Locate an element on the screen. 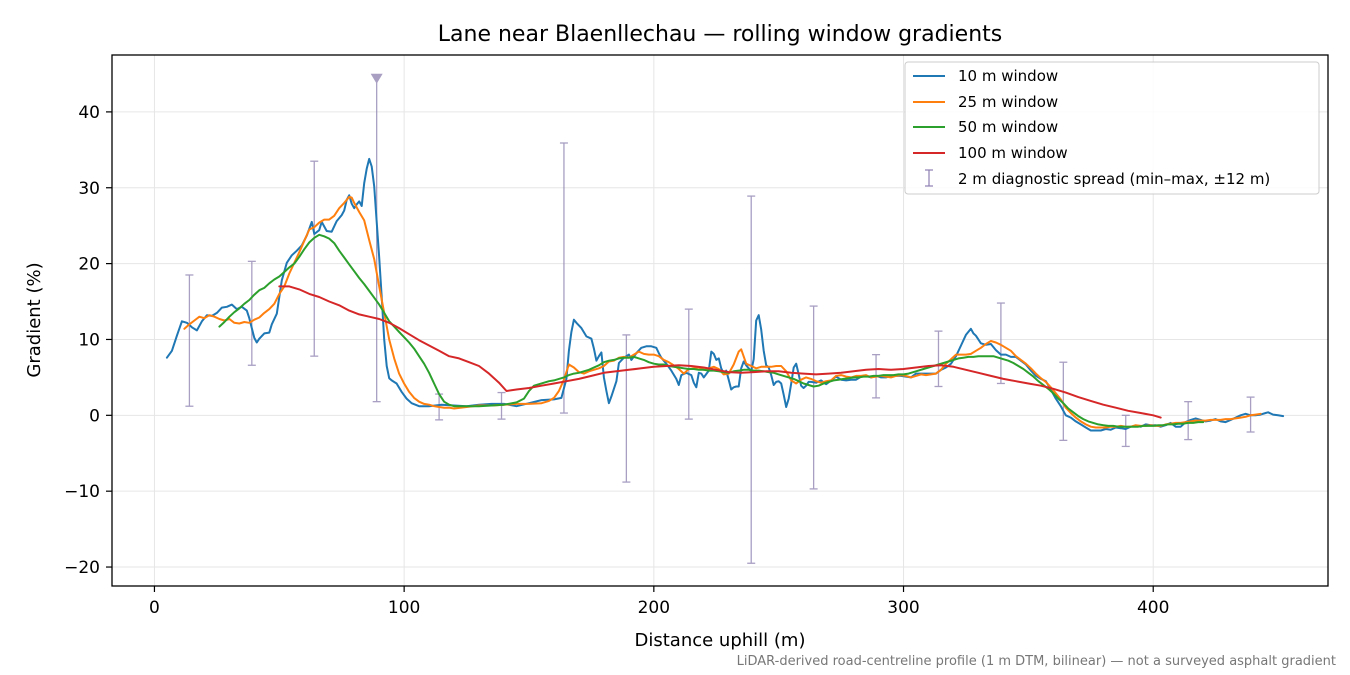 The width and height of the screenshot is (1350, 675). y-tick-label: −20 is located at coordinates (82, 568).